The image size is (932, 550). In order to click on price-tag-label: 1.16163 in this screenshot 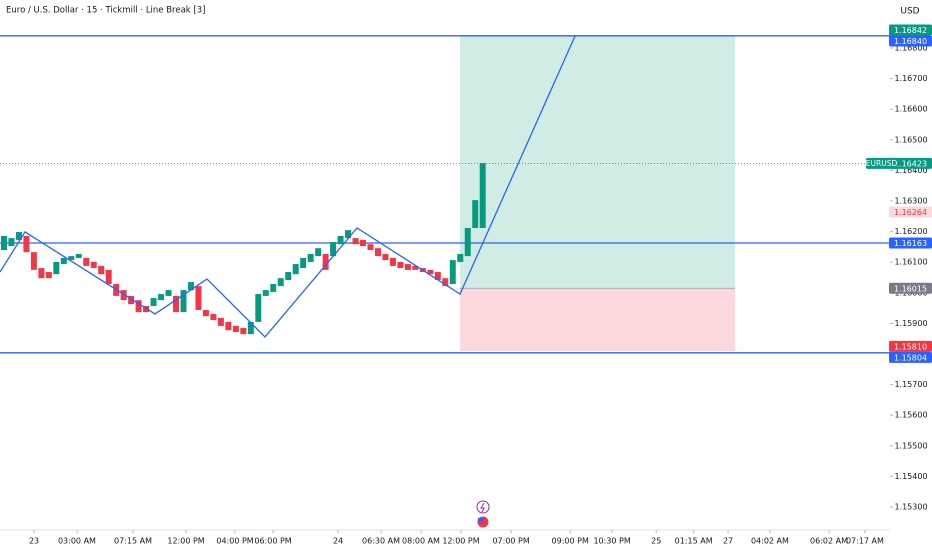, I will do `click(910, 243)`.